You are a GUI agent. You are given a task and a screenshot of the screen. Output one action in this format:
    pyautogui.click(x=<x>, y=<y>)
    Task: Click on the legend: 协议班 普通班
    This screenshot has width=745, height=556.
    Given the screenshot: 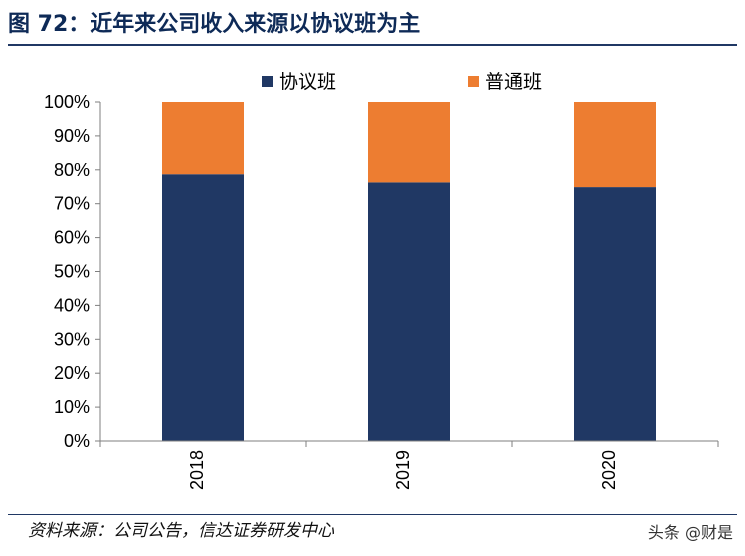 What is the action you would take?
    pyautogui.click(x=402, y=82)
    